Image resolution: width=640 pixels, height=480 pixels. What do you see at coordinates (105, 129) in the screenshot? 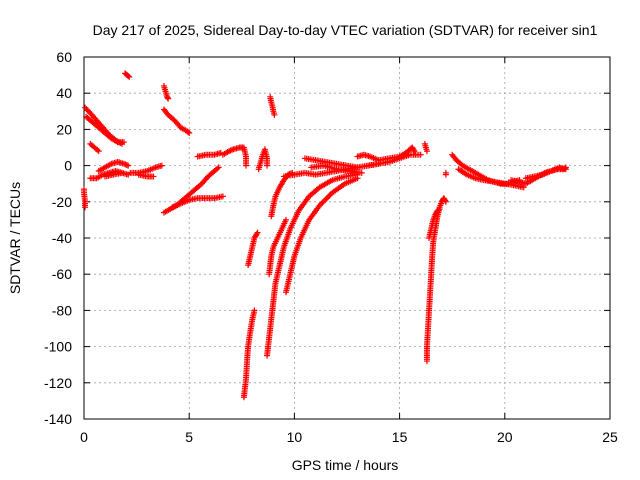
I see `series-arc-b` at bounding box center [105, 129].